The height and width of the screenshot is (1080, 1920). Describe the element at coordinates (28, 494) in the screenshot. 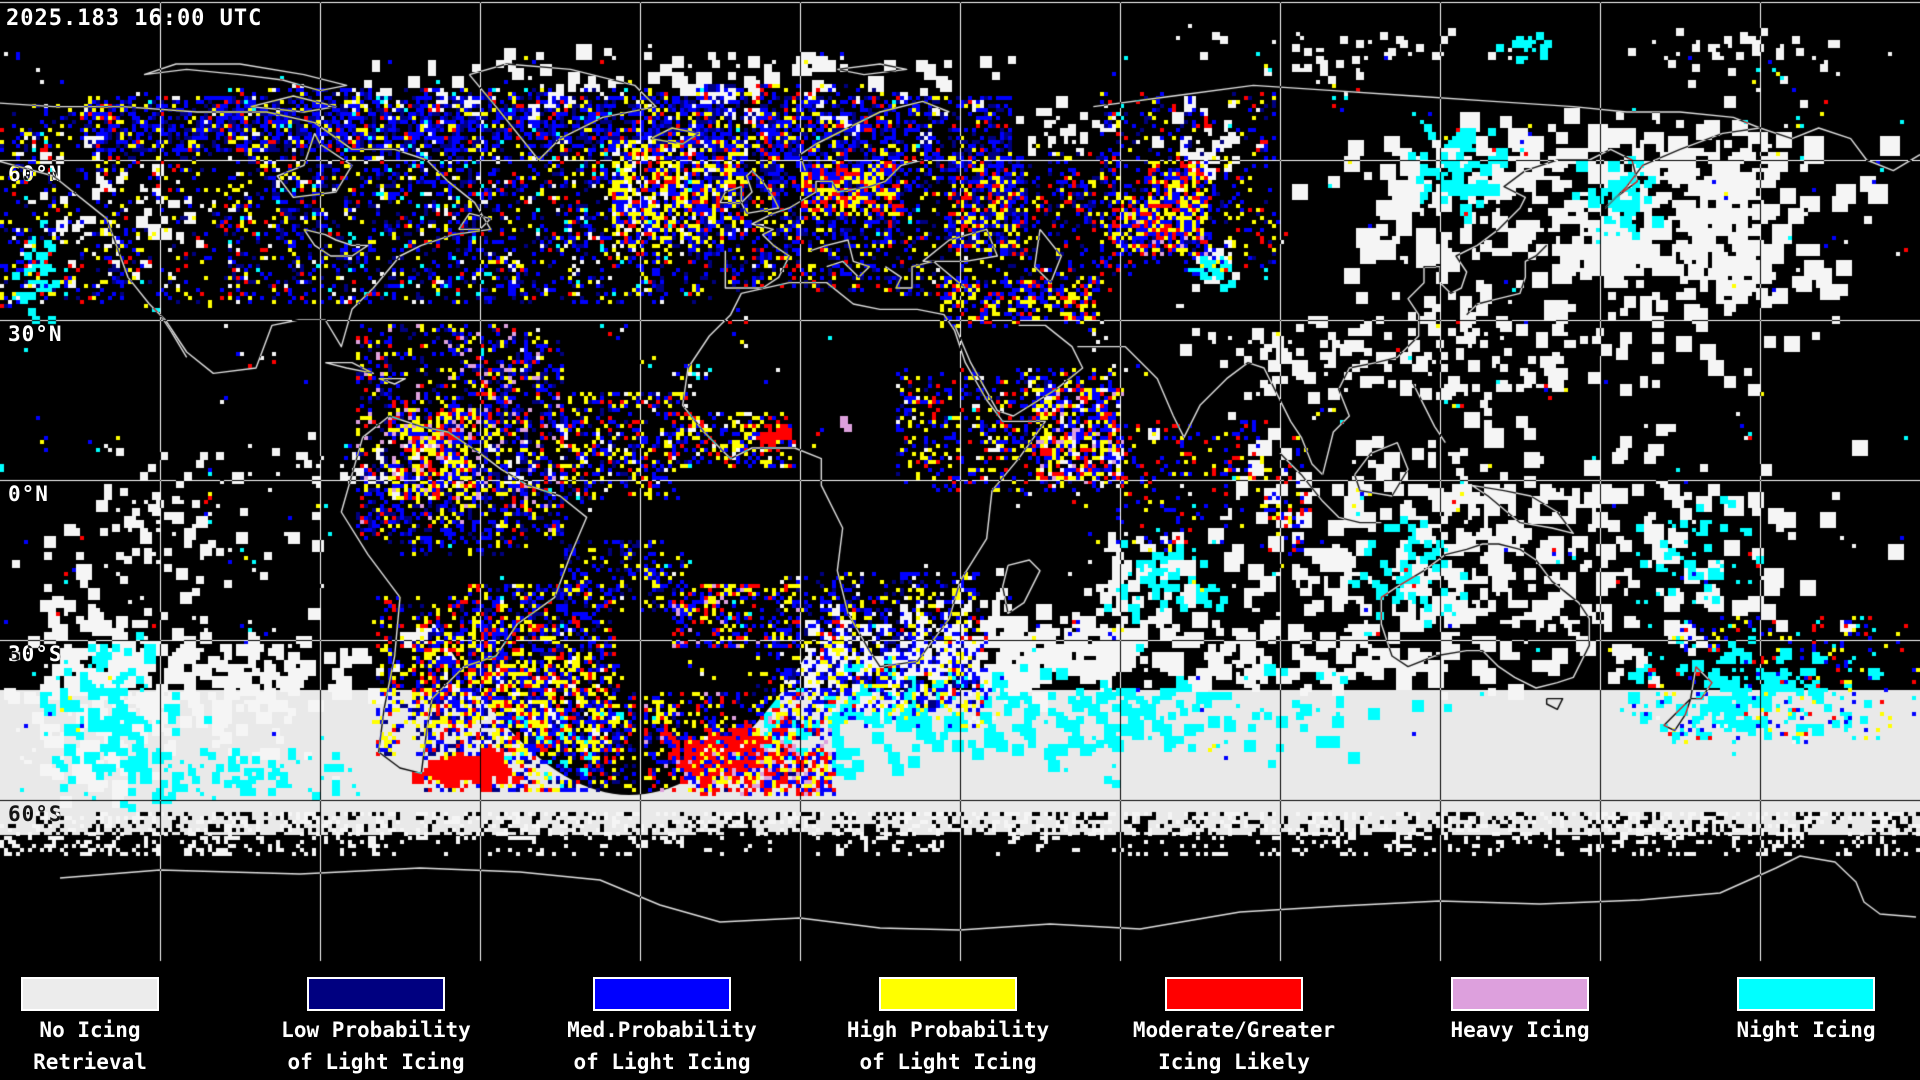

I see `latitude-label: 0°N` at that location.